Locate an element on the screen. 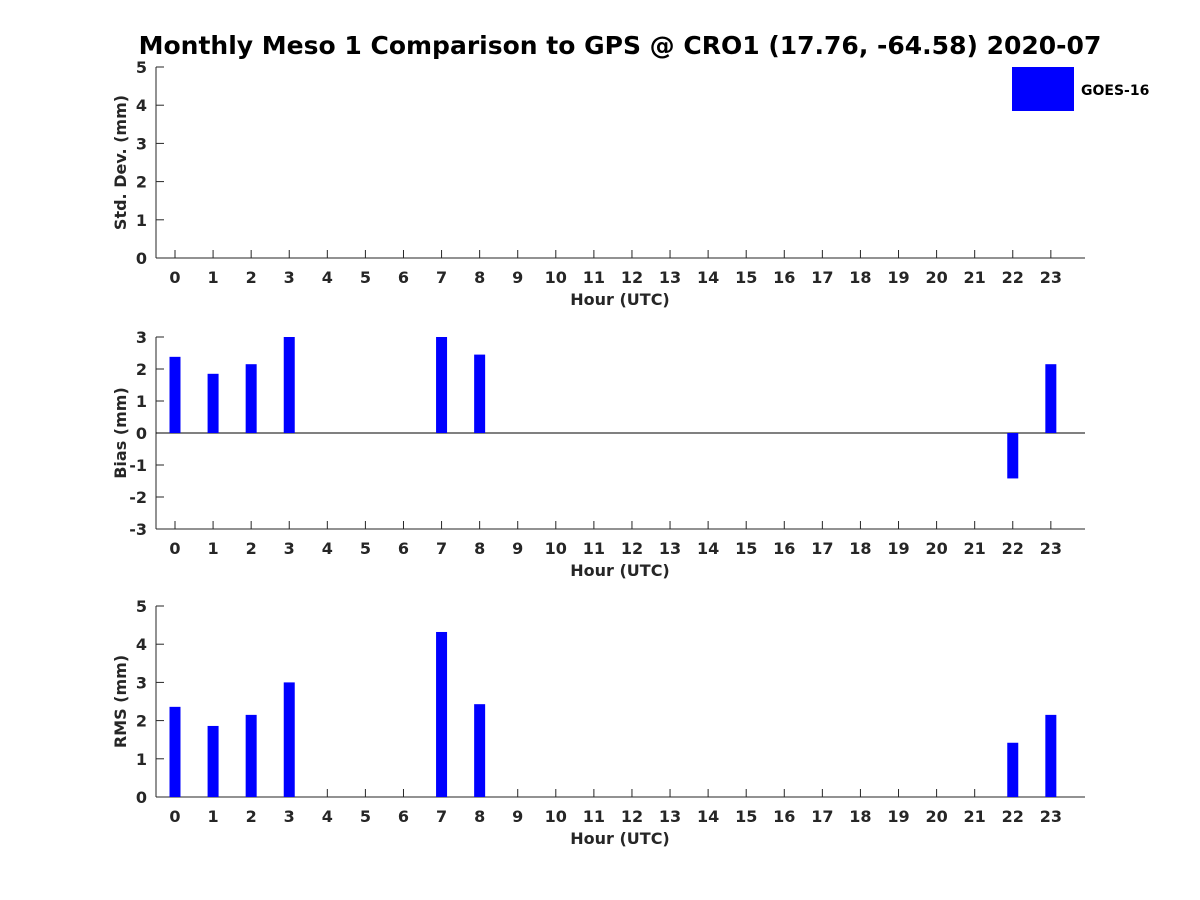 The image size is (1200, 900). legend-label-goes-16: GOES-16 is located at coordinates (1115, 91).